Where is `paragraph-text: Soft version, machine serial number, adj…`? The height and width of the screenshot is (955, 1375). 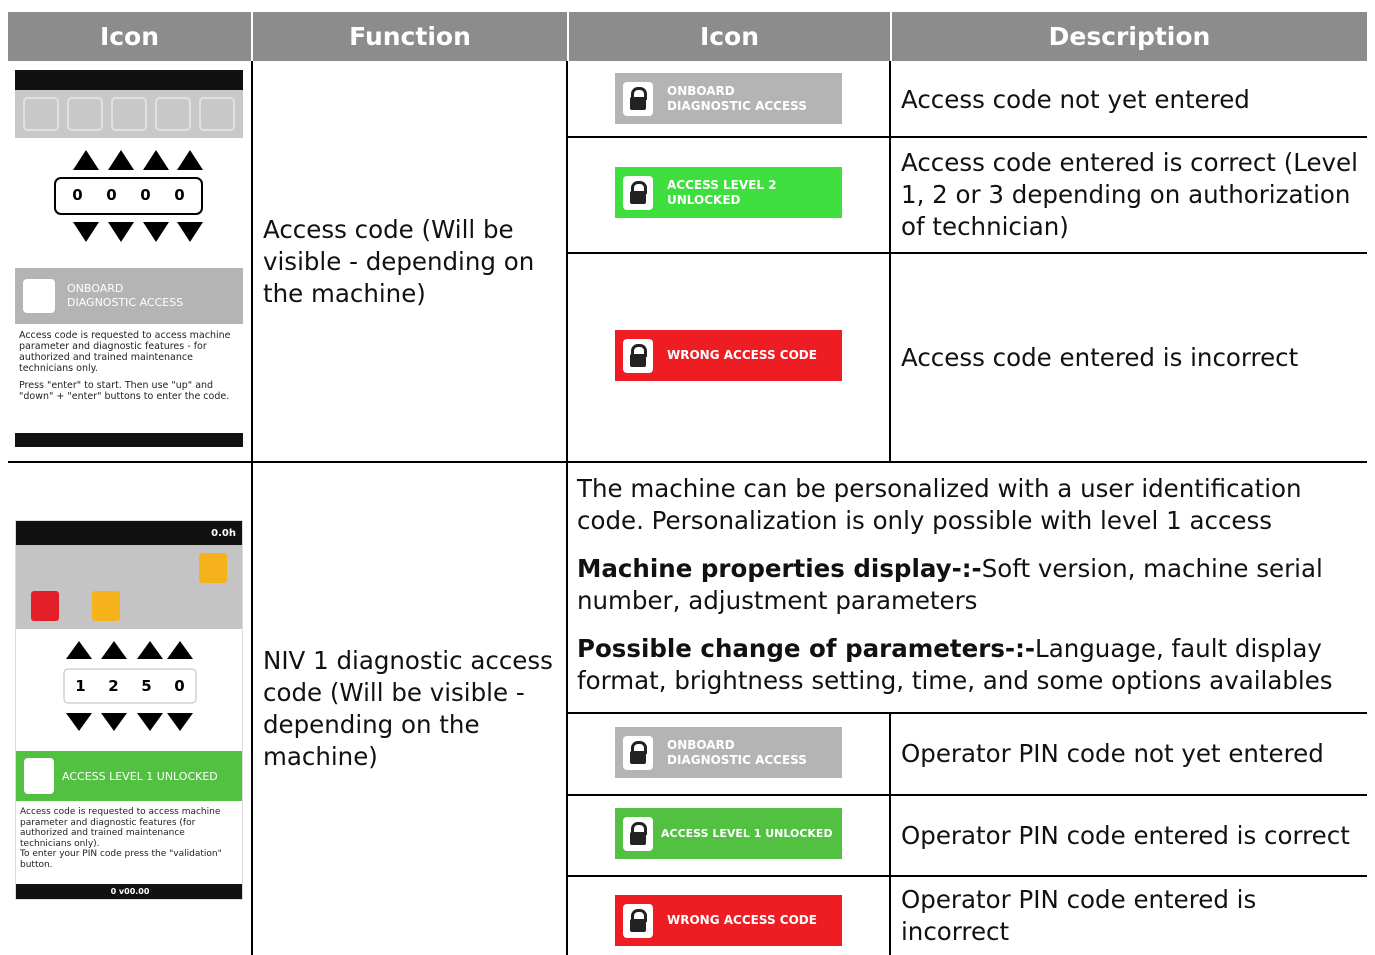 paragraph-text: Soft version, machine serial number, adj… is located at coordinates (950, 584).